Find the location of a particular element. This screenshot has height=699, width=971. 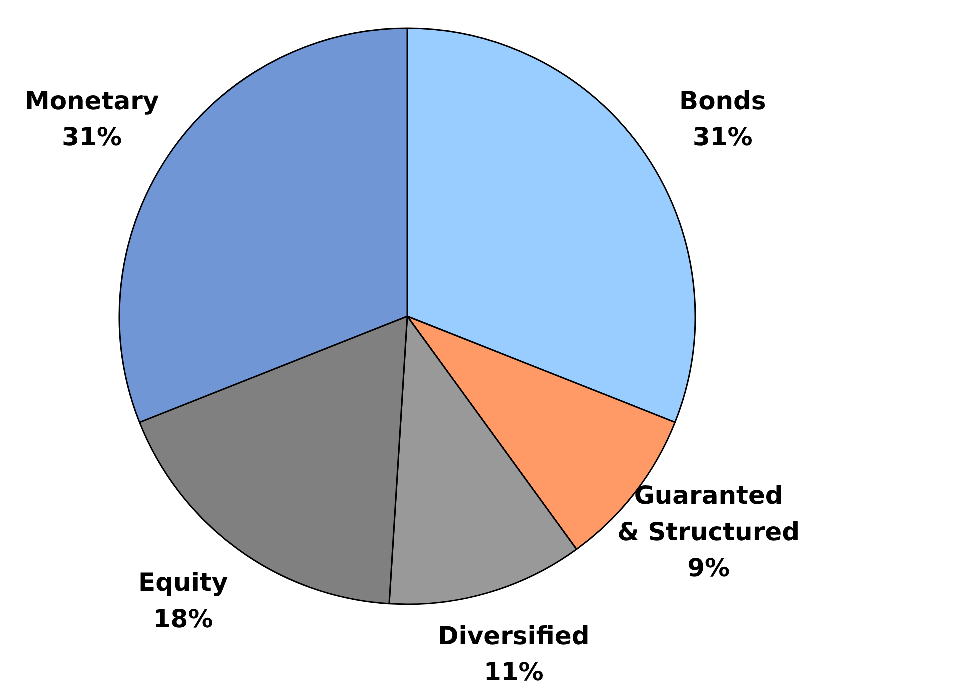

data-label: 18% is located at coordinates (183, 619).